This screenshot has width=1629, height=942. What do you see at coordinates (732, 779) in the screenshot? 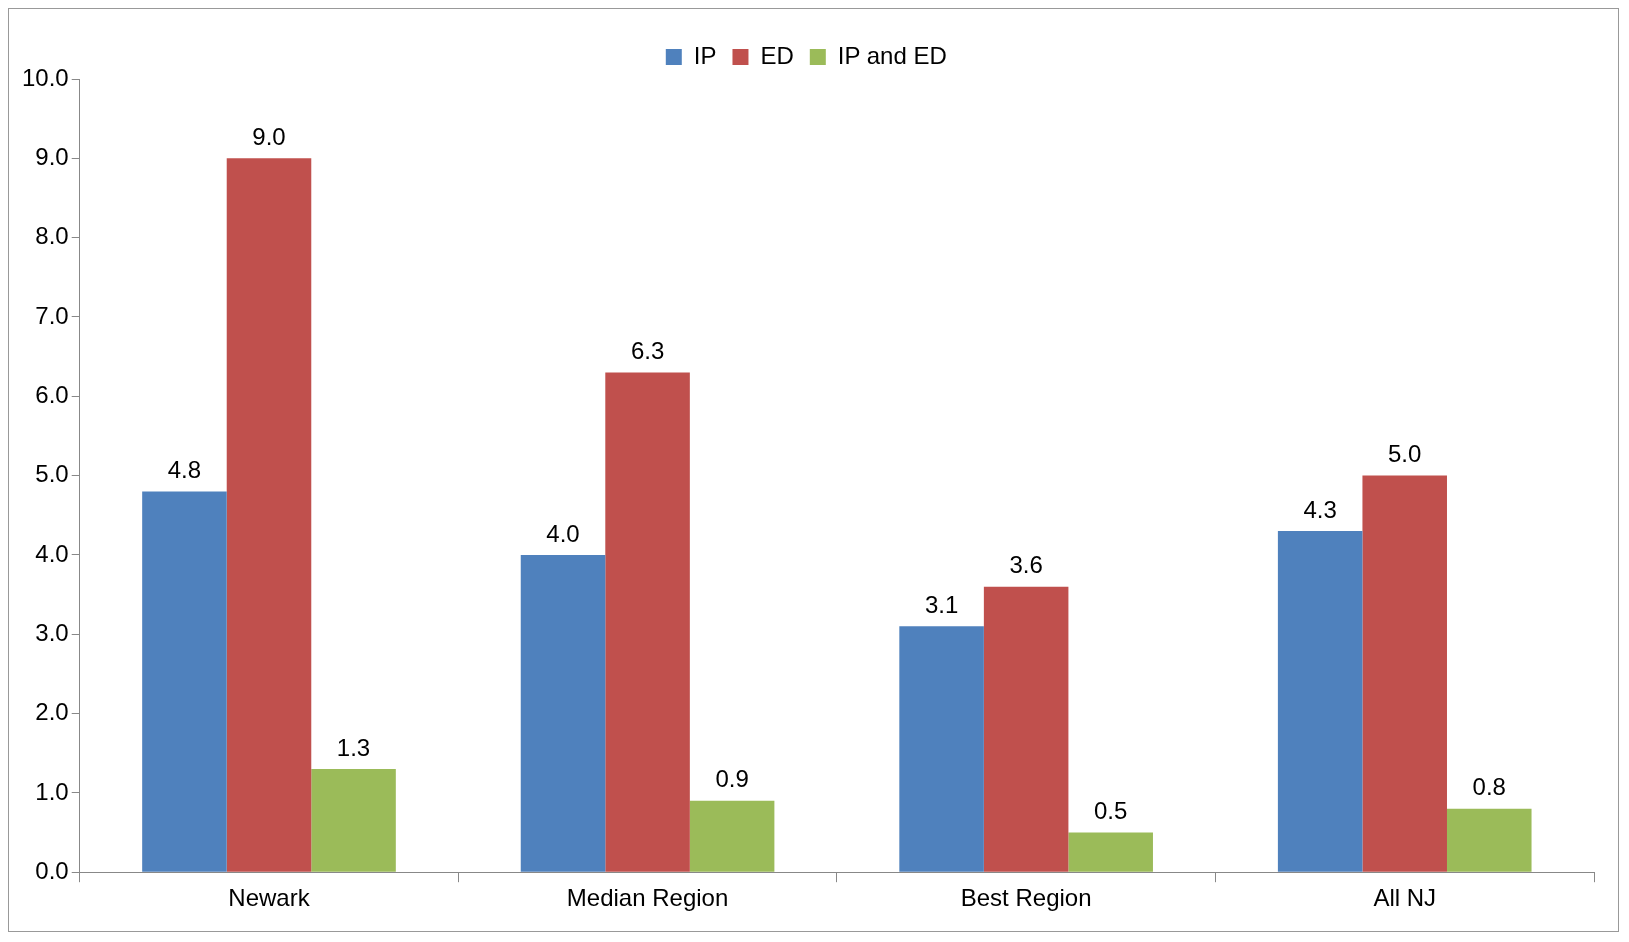
I see `data-label: 0.9` at bounding box center [732, 779].